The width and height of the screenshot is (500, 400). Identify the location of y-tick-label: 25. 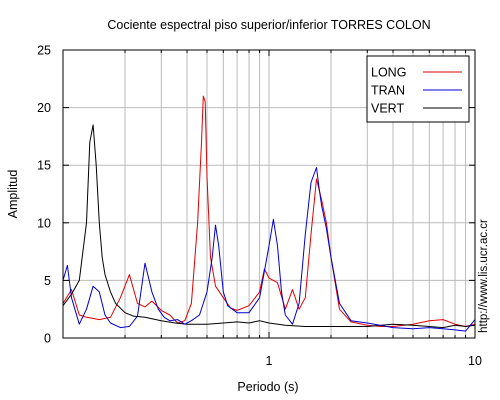
(44, 51).